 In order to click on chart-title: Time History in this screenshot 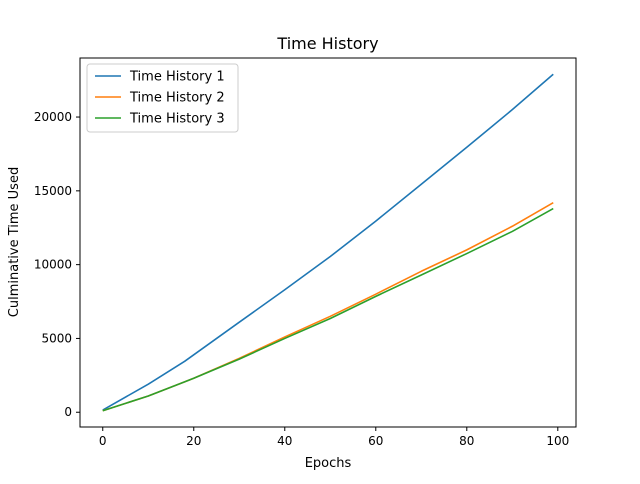, I will do `click(327, 43)`.